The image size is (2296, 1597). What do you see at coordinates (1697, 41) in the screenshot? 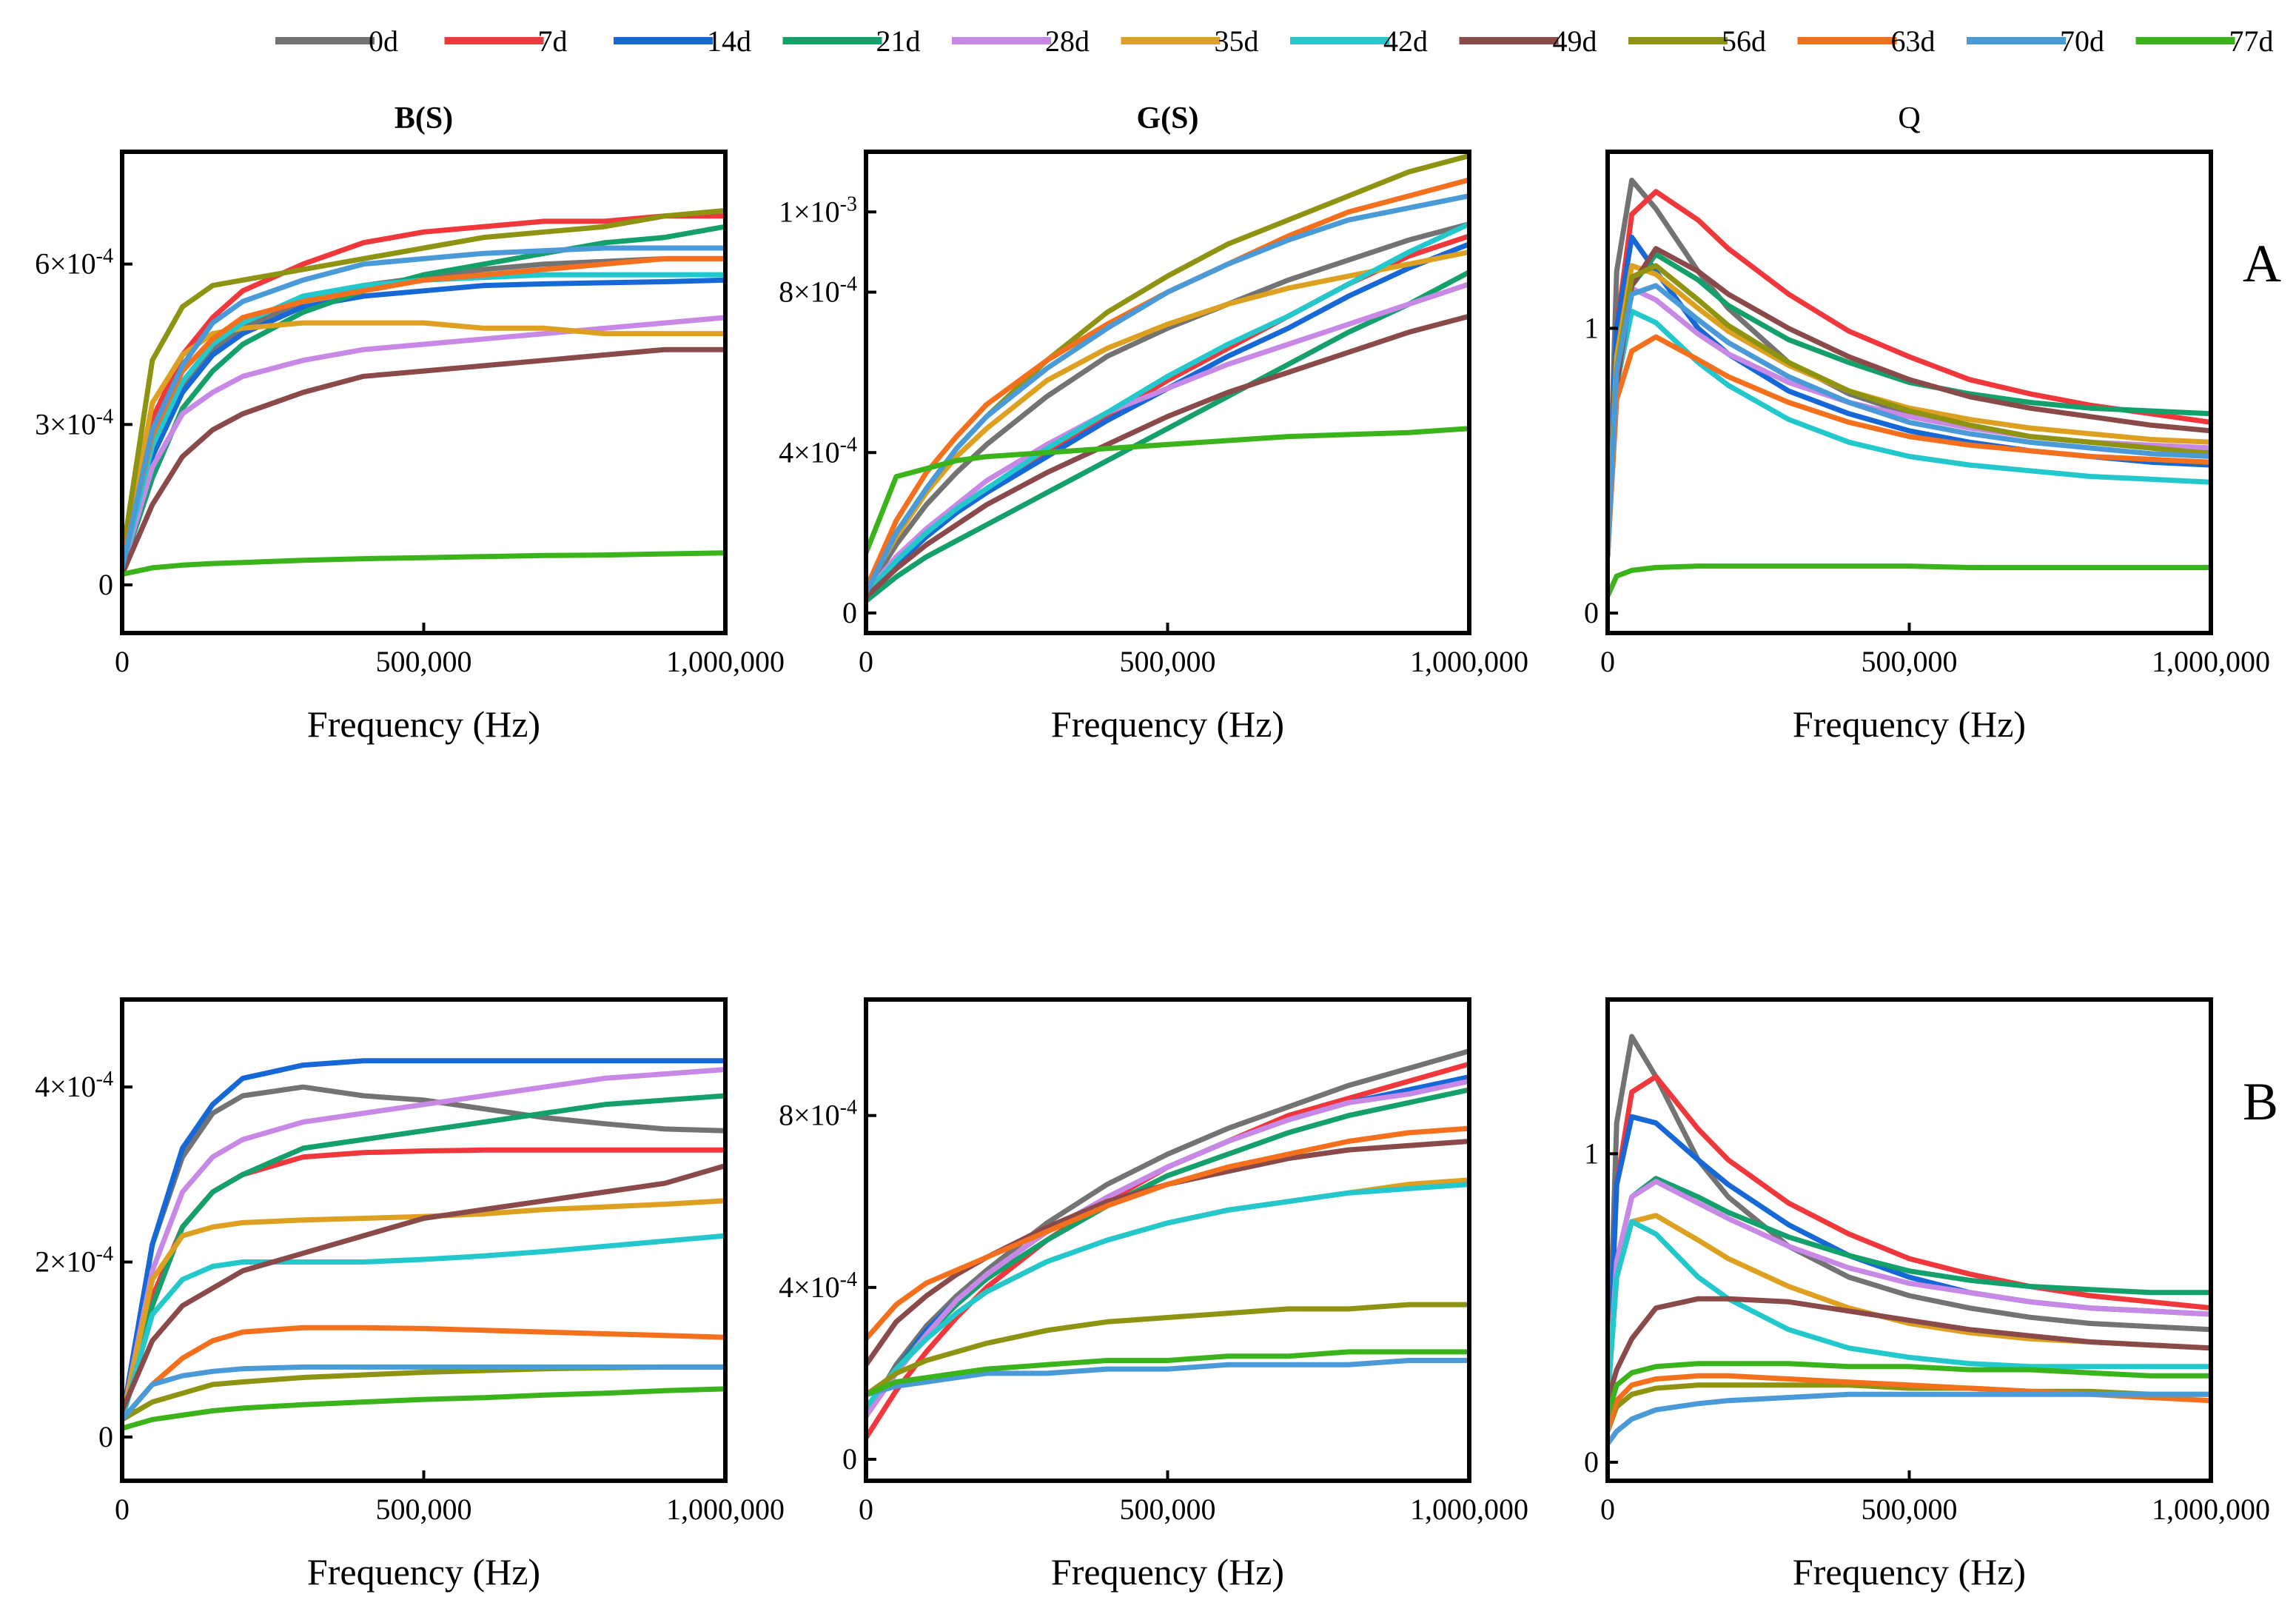
I see `legend-item-56d: 56d` at bounding box center [1697, 41].